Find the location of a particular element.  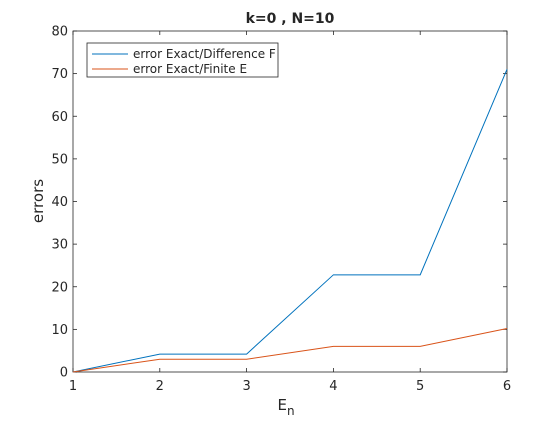

y-tick-label: 50 is located at coordinates (59, 159).